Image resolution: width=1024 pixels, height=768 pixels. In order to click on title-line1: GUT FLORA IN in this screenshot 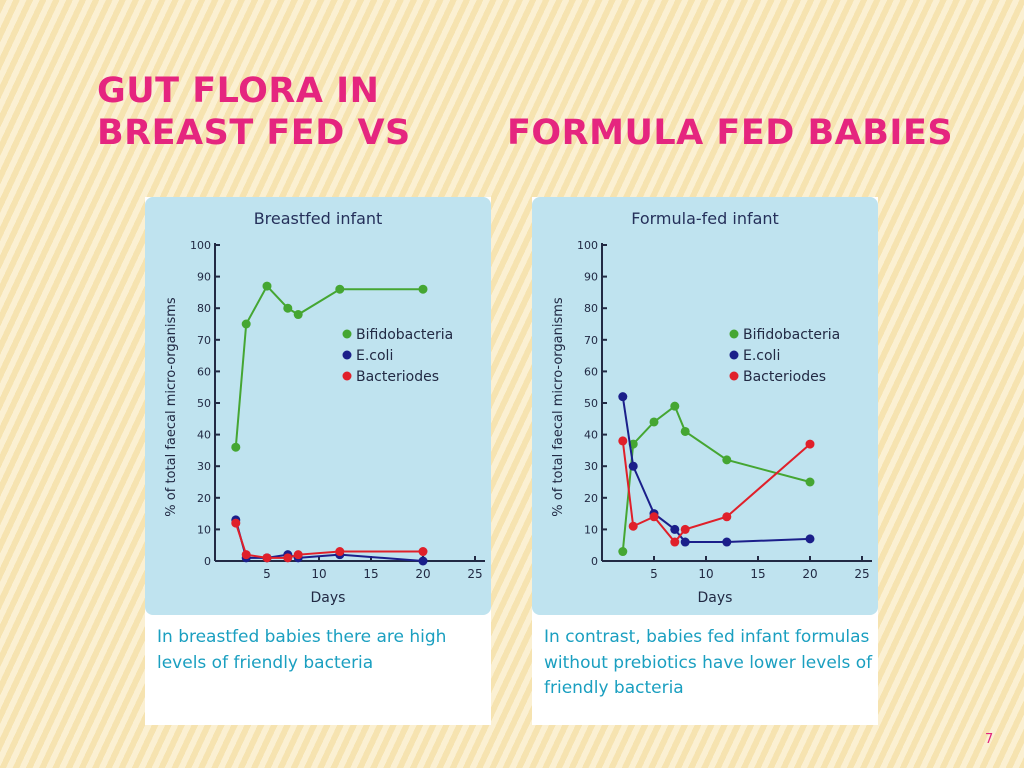, I will do `click(238, 91)`.